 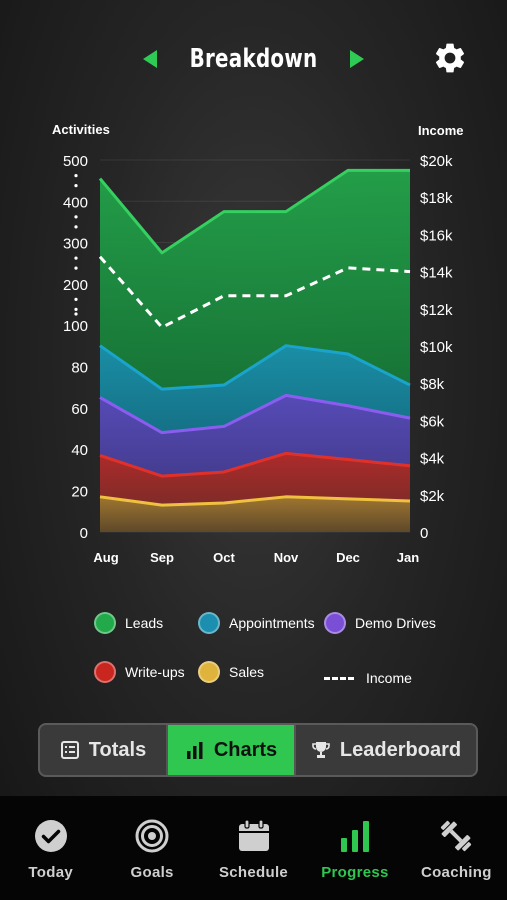 What do you see at coordinates (79, 409) in the screenshot?
I see `left-tick-label: 60` at bounding box center [79, 409].